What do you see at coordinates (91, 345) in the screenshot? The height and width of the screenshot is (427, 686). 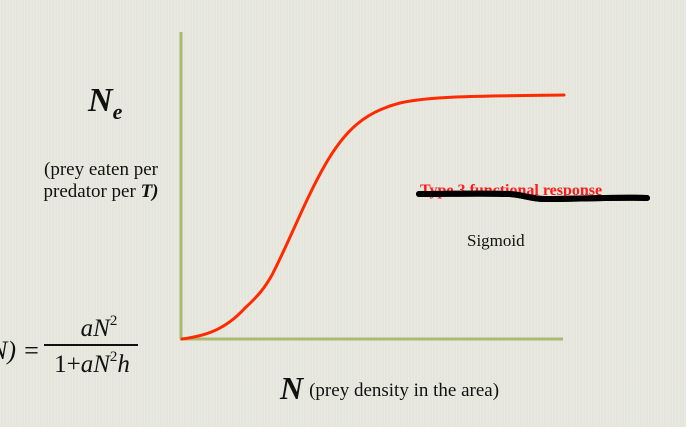 I see `equation-fraction-bar` at bounding box center [91, 345].